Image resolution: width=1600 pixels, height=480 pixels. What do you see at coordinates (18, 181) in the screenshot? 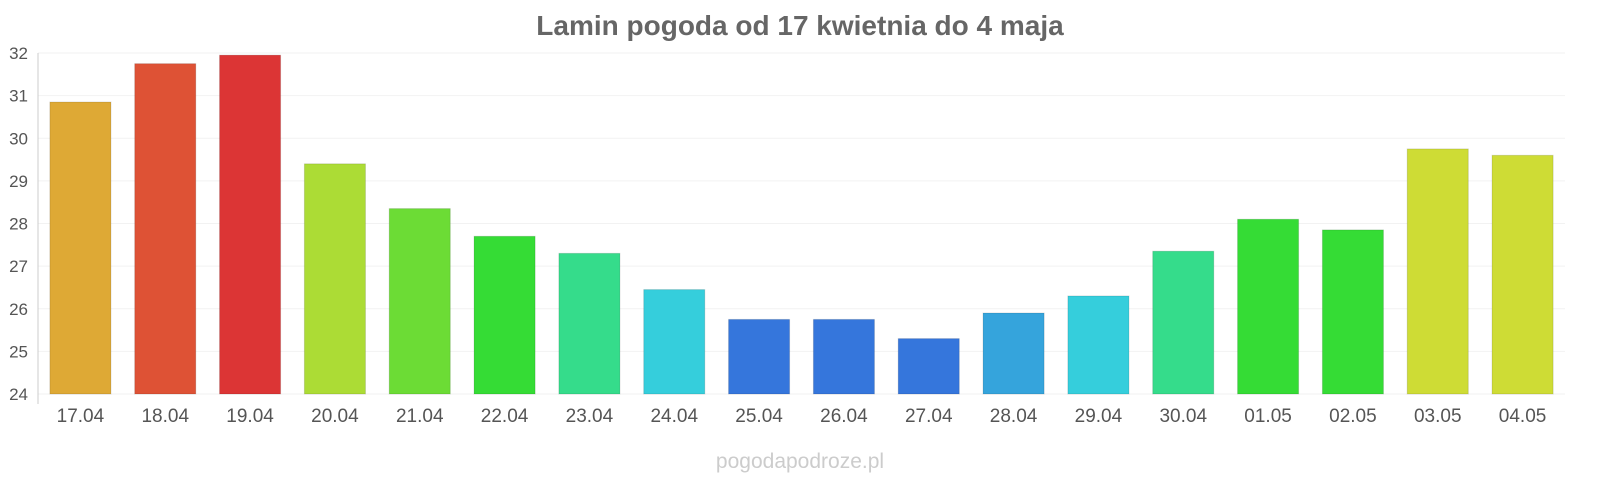
I see `y-tick-label: 29` at bounding box center [18, 181].